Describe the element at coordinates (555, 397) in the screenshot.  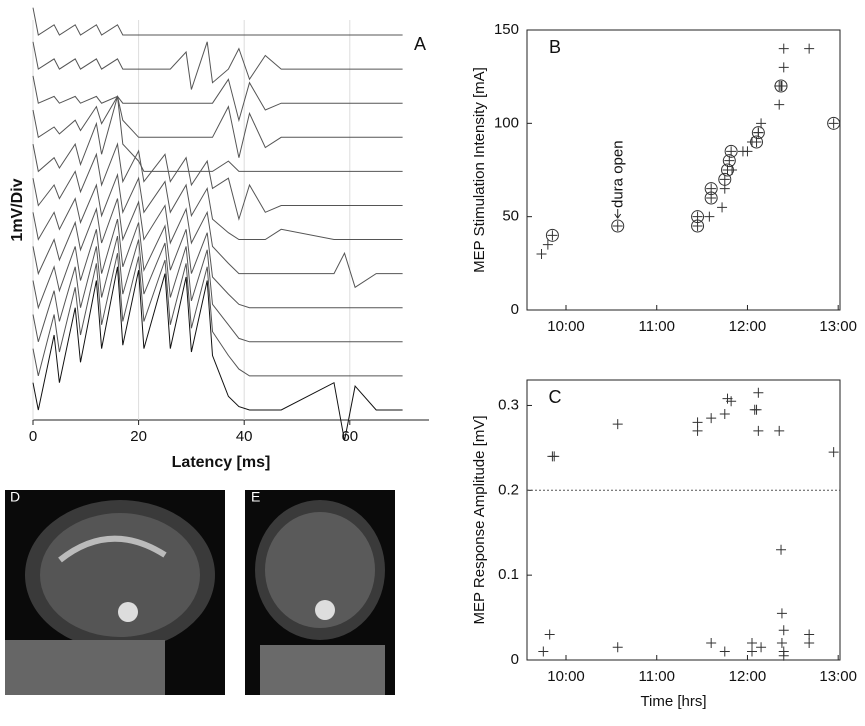
I see `panel-label: C` at that location.